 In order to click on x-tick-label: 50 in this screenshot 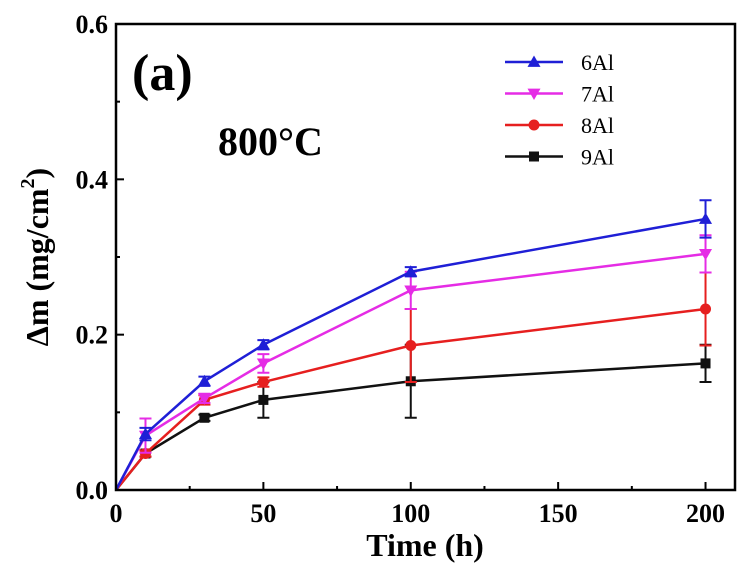, I will do `click(263, 513)`.